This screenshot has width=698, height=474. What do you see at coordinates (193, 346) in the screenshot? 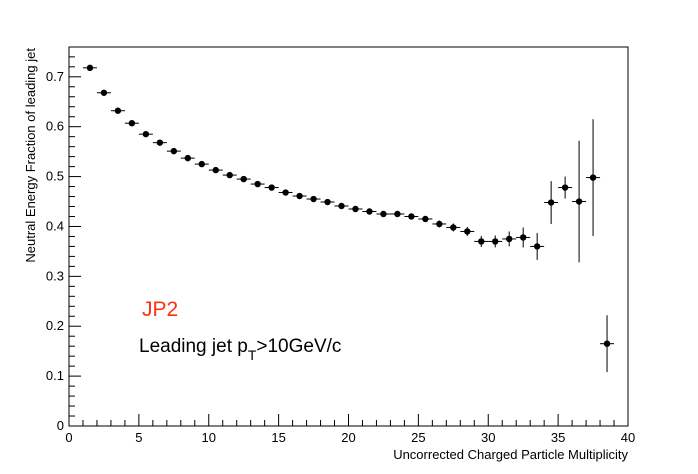
I see `cut-label-main: Leading jet p` at bounding box center [193, 346].